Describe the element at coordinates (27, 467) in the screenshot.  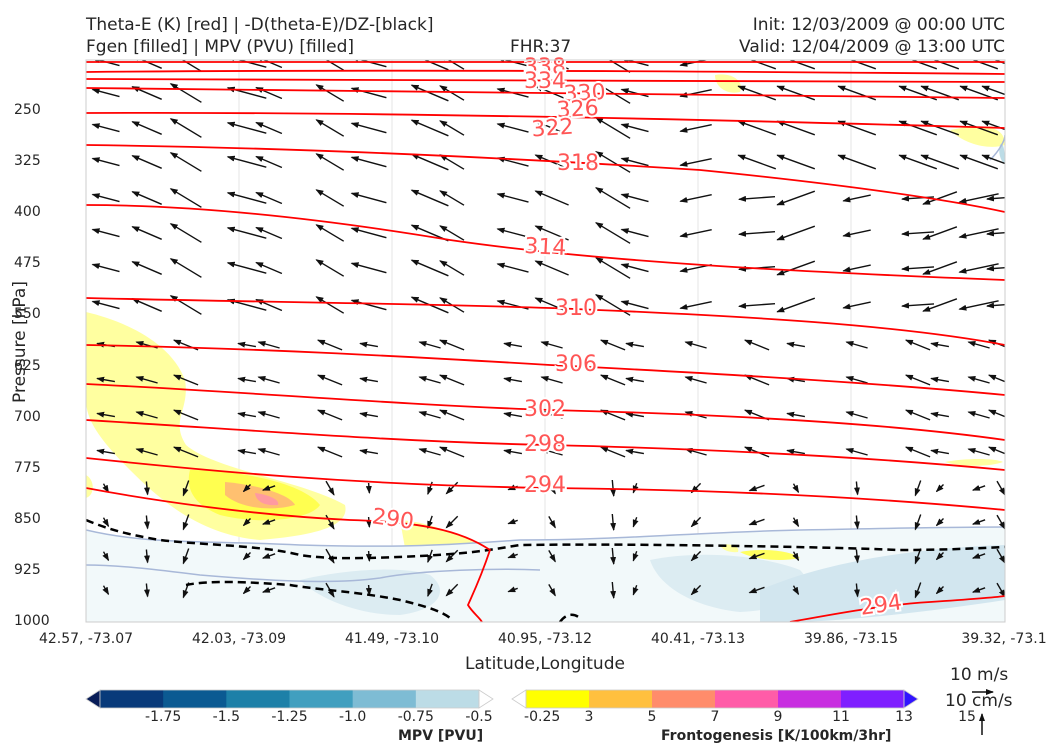
I see `y-tick-label: 775` at that location.